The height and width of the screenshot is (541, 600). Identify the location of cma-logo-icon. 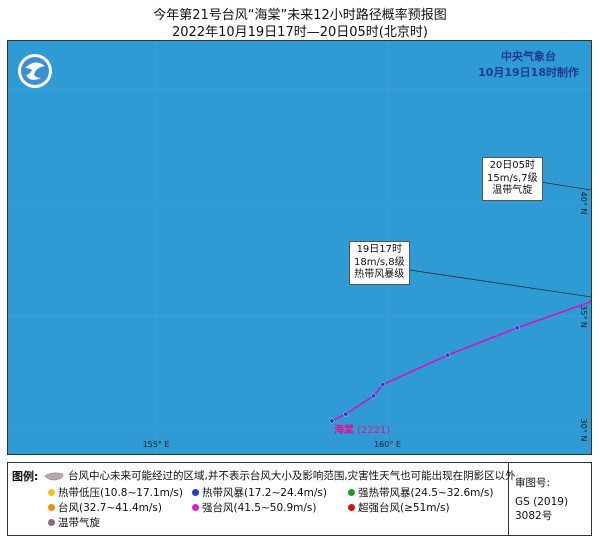
(35, 71).